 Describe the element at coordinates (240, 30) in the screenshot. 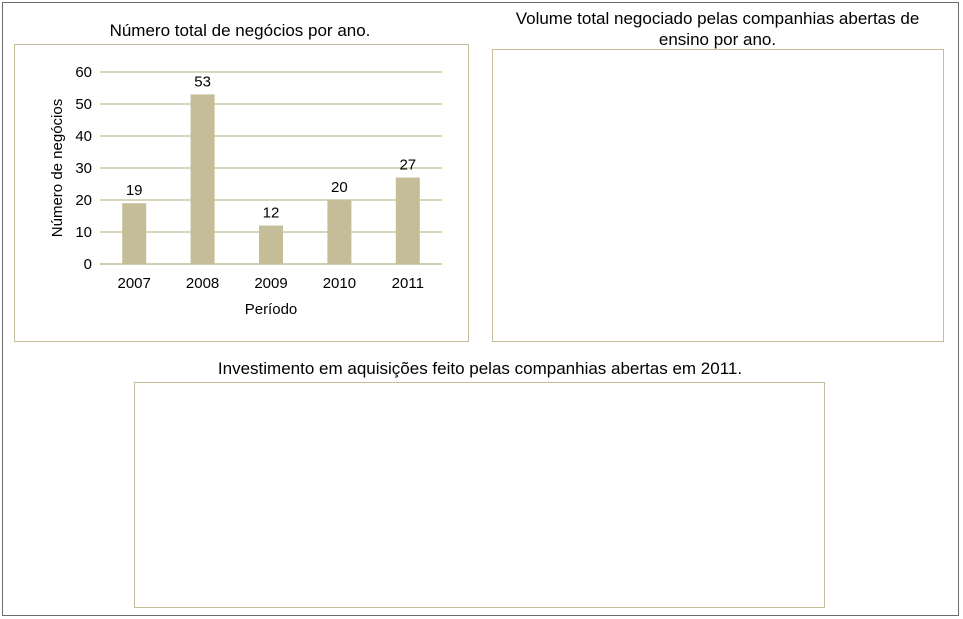

I see `chart1-title: Número total de negócios por ano.` at that location.